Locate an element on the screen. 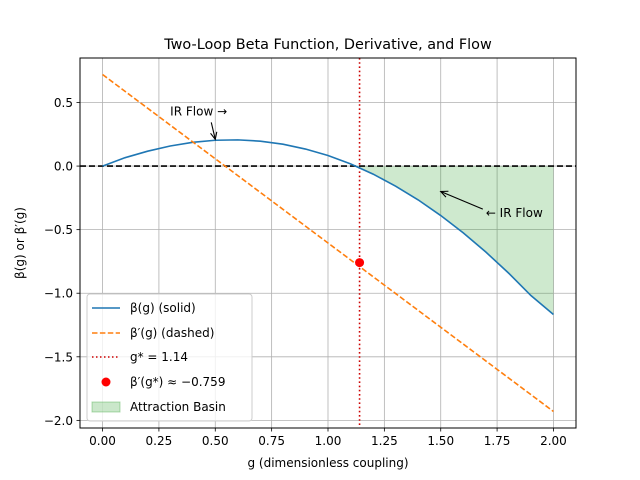  fixed-point-marker is located at coordinates (360, 263).